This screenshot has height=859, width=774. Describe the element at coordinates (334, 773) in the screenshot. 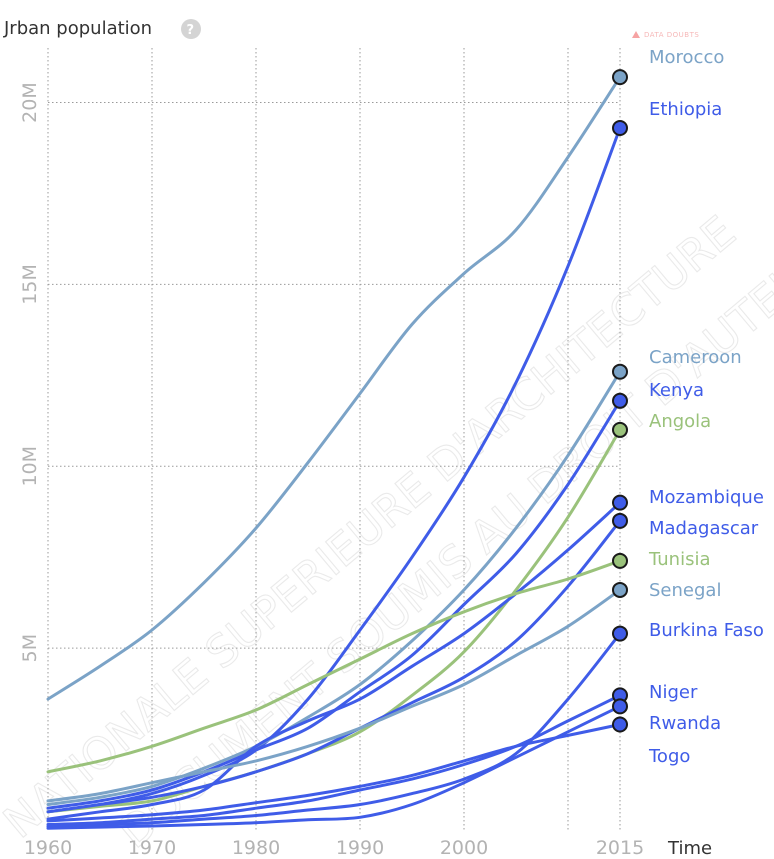

I see `series-line-togo` at that location.